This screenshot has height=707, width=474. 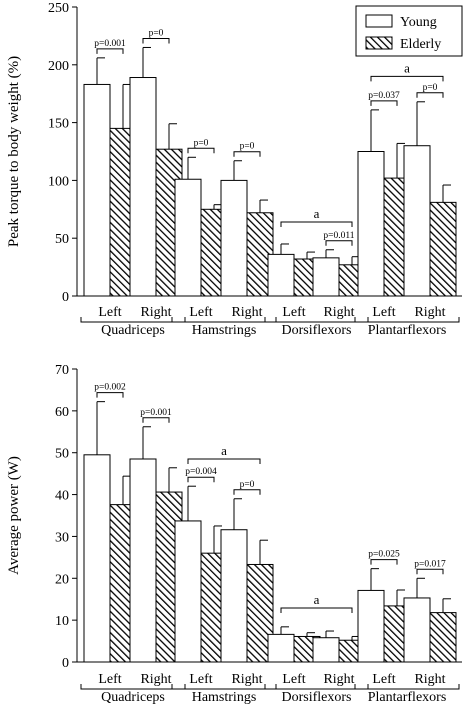 What do you see at coordinates (201, 472) in the screenshot?
I see `pvalue-label: p=0.004` at bounding box center [201, 472].